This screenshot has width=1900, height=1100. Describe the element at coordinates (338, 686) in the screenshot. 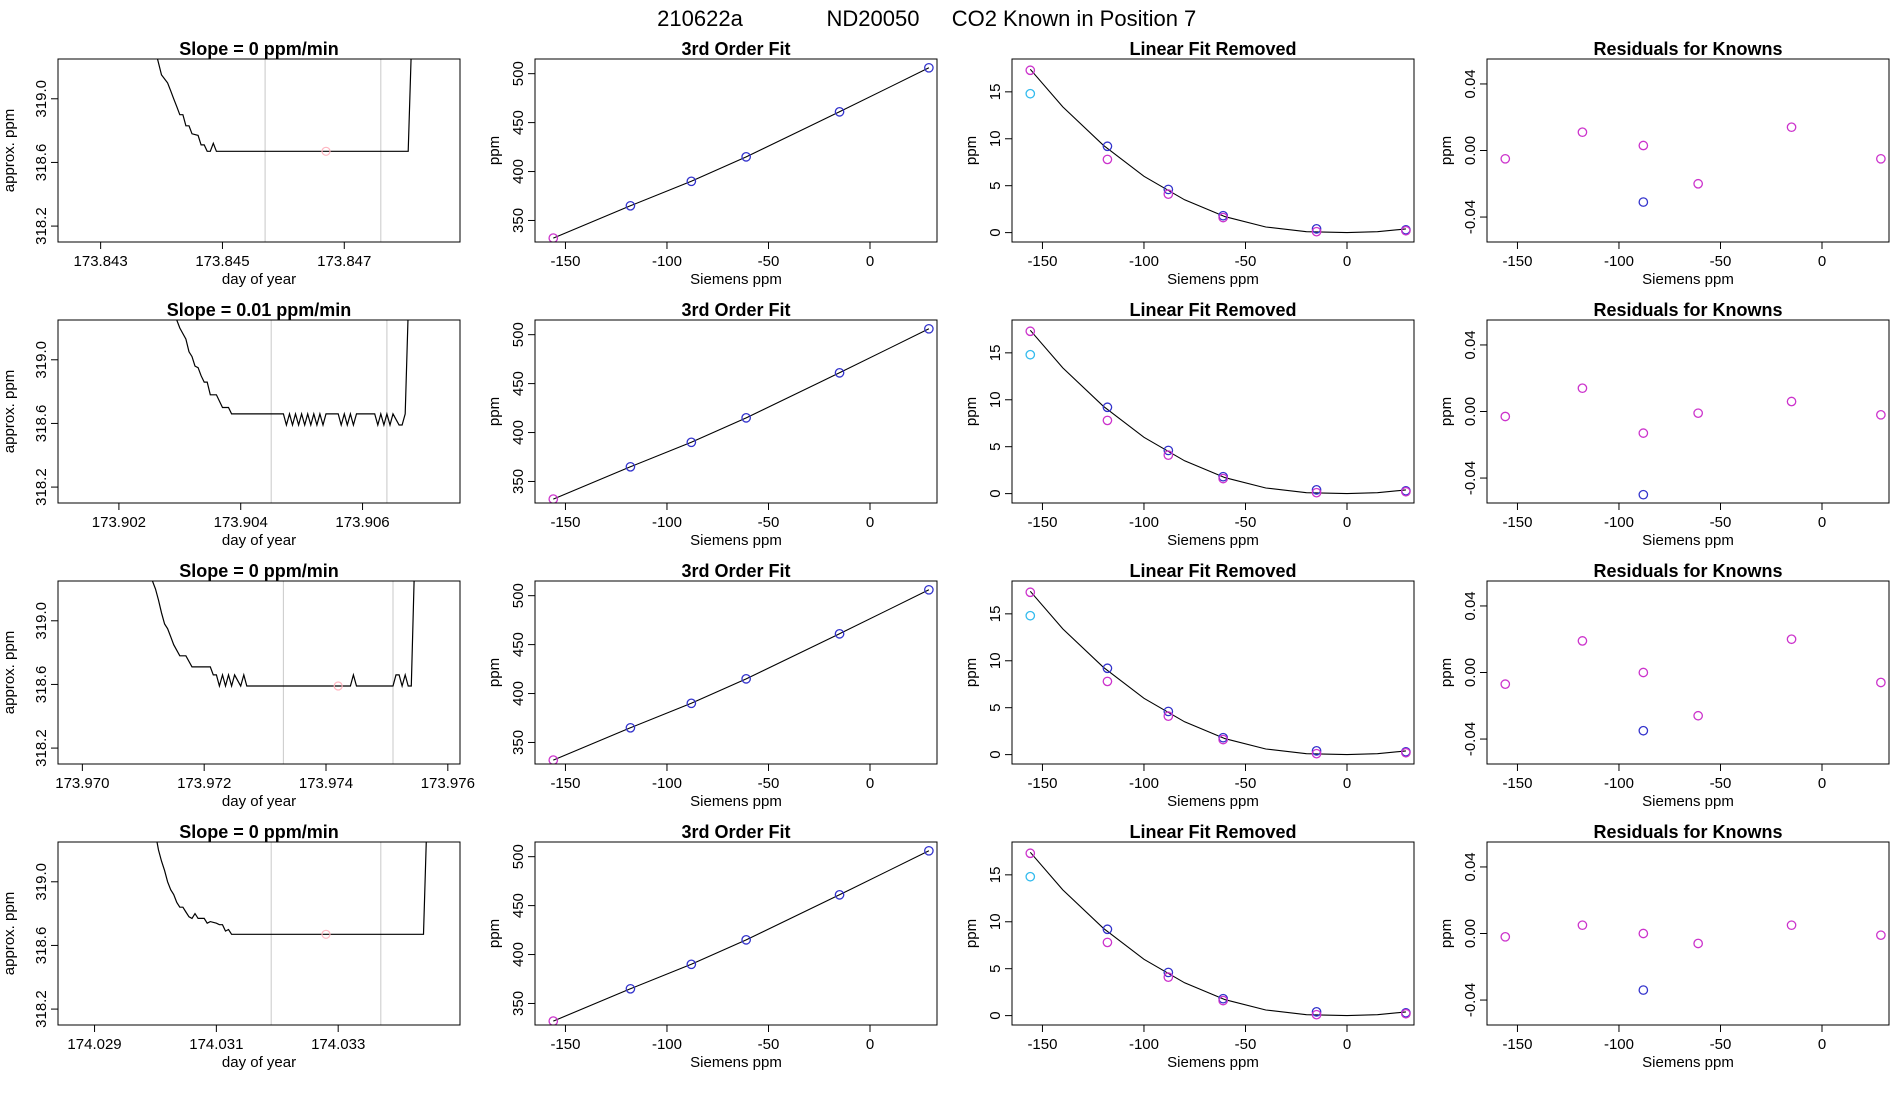

I see `mean-marker` at that location.